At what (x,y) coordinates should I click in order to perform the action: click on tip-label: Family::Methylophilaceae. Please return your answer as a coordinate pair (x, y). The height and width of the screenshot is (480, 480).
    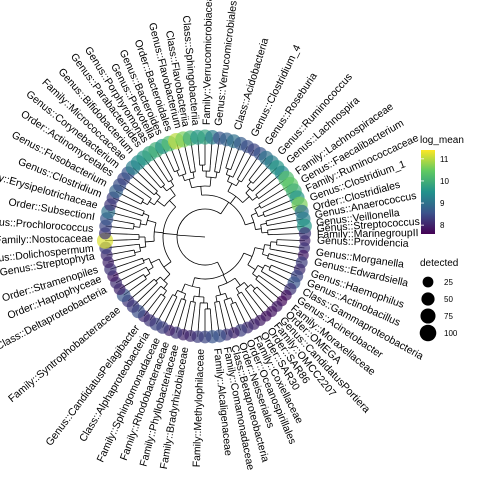
    Looking at the image, I should click on (199, 408).